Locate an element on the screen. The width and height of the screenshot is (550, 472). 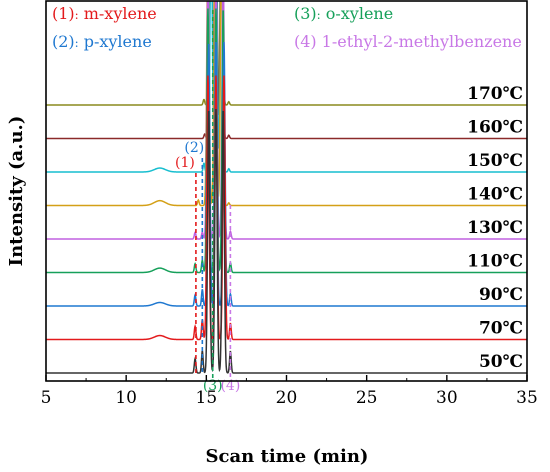
x-tick-label: 30 is located at coordinates (447, 398).